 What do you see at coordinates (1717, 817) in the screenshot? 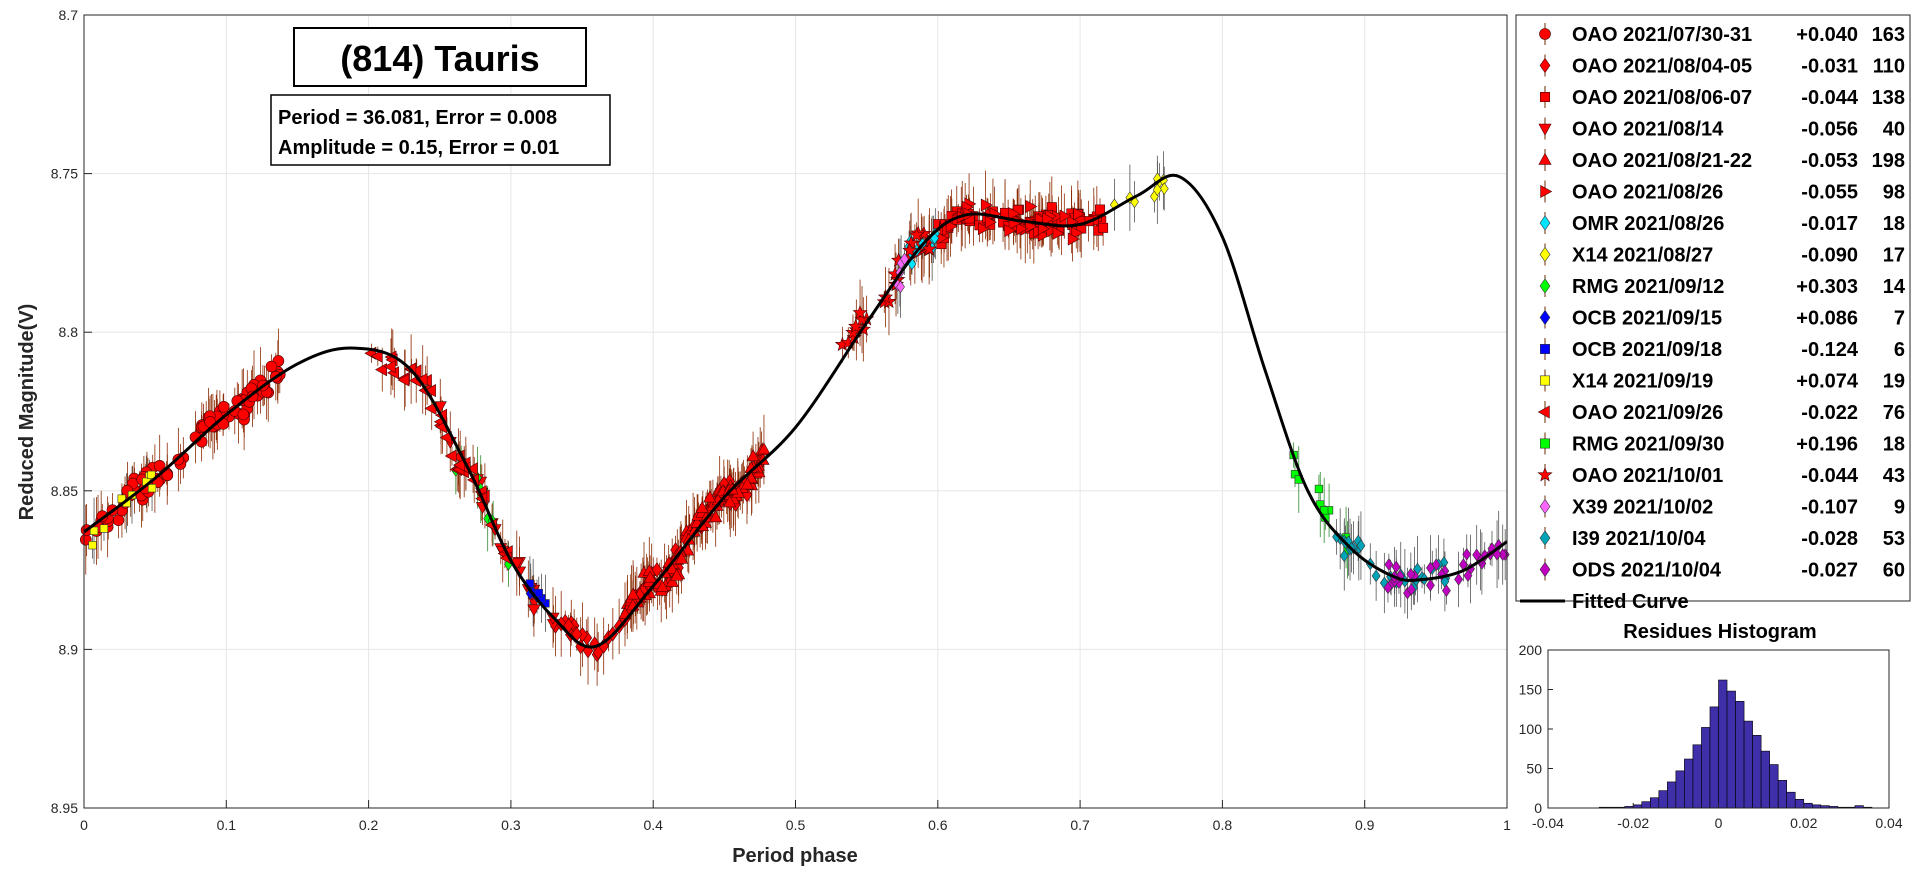
I see `histogram-x-ticks: -0.04 -0.02 0 0.02 0.04` at bounding box center [1717, 817].